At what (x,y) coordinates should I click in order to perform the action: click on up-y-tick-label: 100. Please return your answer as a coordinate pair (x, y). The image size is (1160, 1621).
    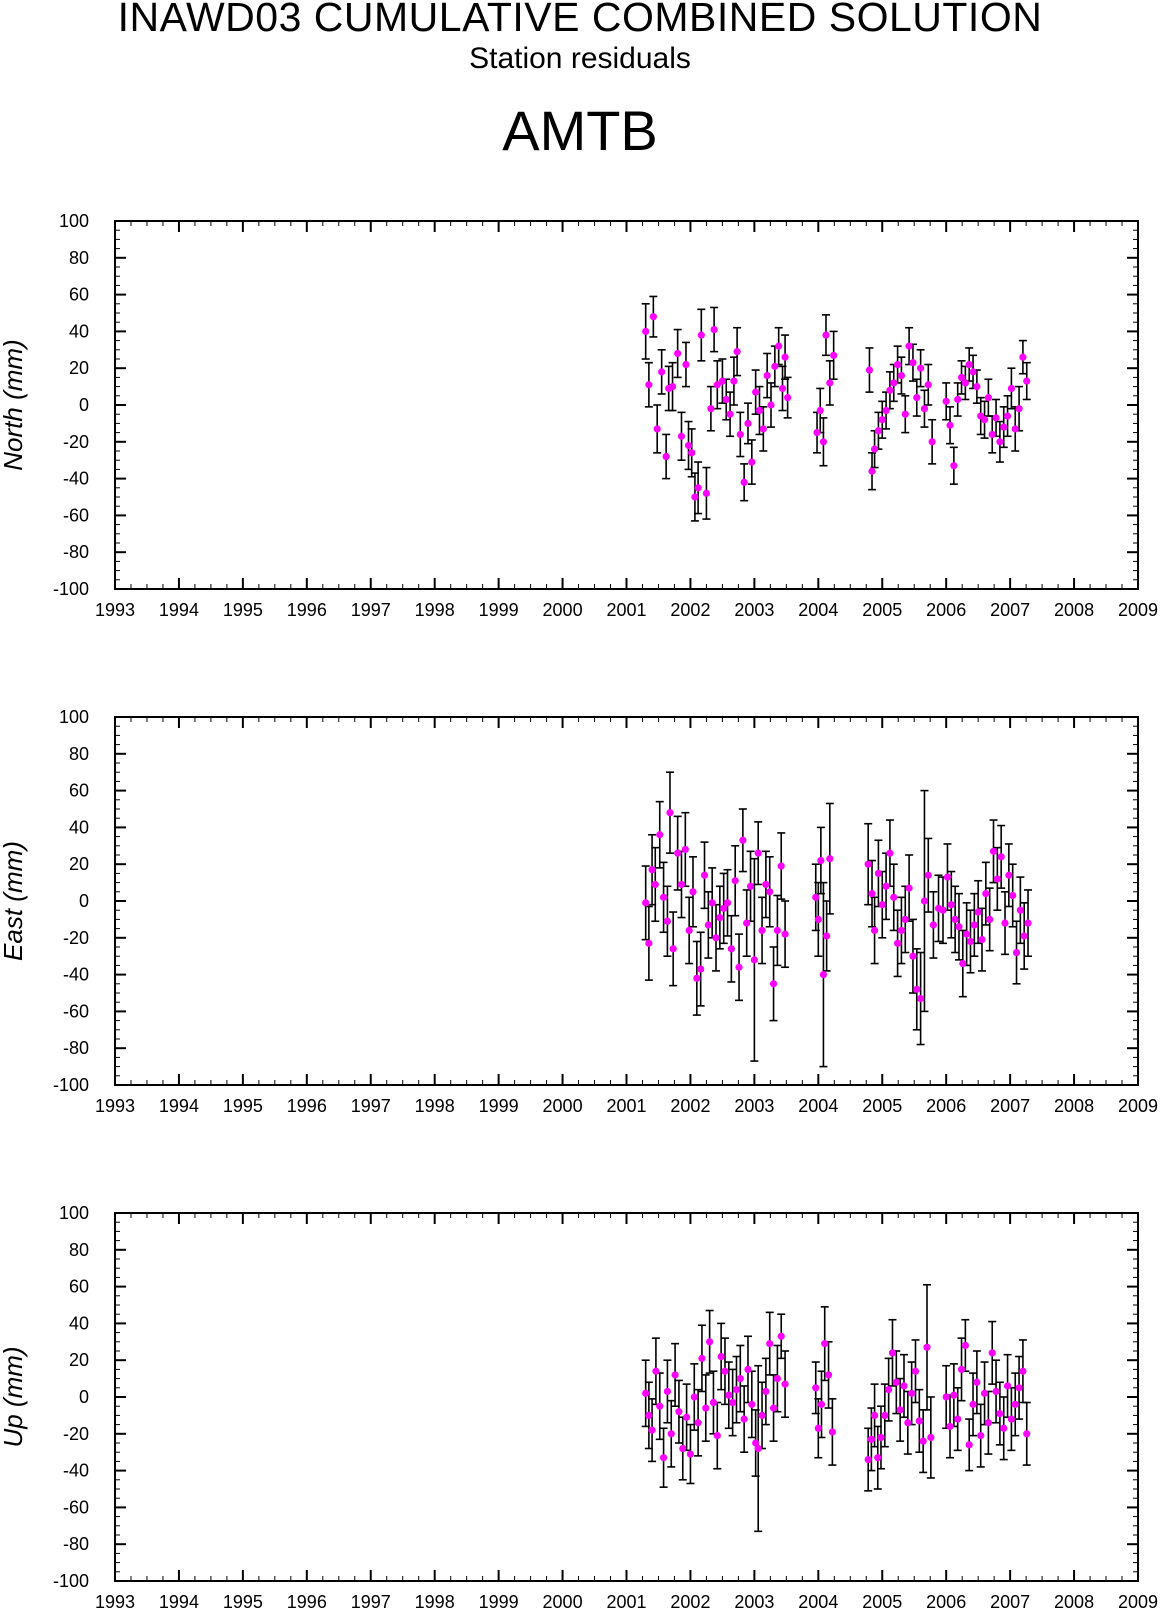
    Looking at the image, I should click on (74, 1213).